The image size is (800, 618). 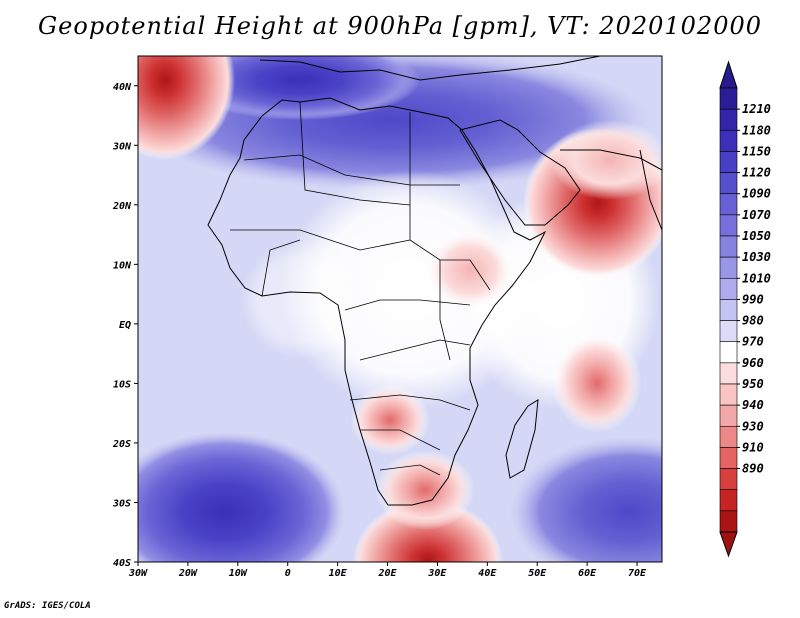 I want to click on colorbar-label: 1180, so click(x=756, y=130).